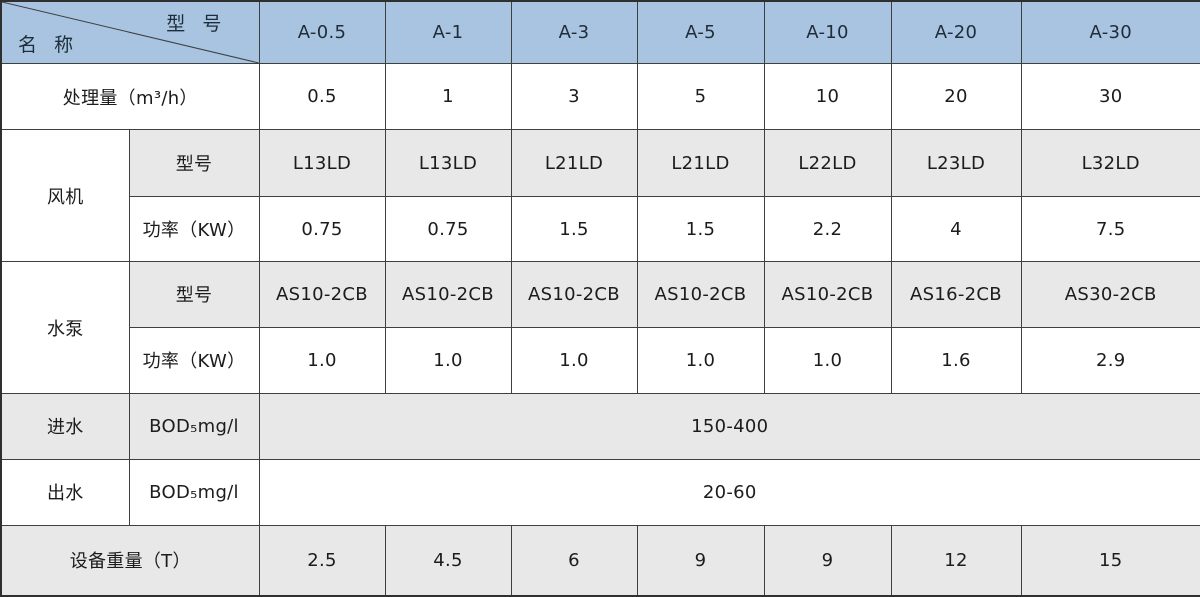  Describe the element at coordinates (827, 163) in the screenshot. I see `fan-model-value: L22LD` at that location.